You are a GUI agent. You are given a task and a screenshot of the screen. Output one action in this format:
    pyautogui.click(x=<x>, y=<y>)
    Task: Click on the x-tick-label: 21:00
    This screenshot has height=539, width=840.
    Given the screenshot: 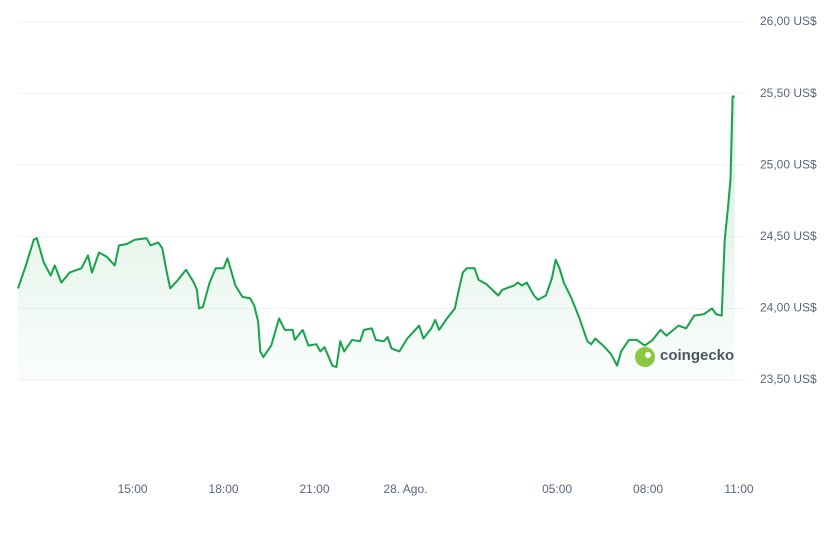 What is the action you would take?
    pyautogui.click(x=315, y=489)
    